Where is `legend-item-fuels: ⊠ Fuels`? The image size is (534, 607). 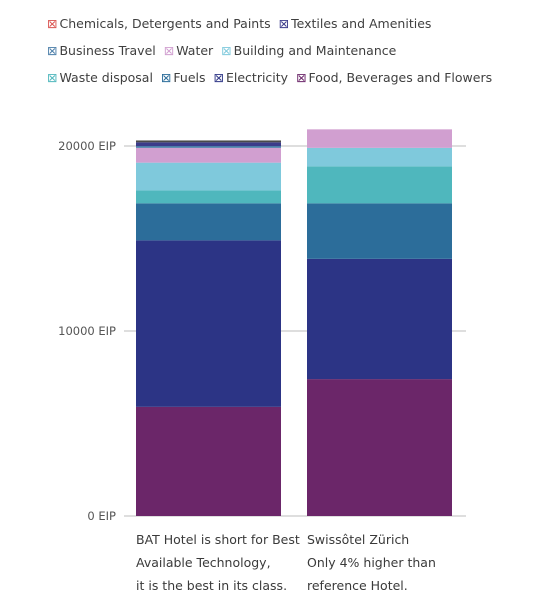 legend-item-fuels: ⊠ Fuels is located at coordinates (183, 77).